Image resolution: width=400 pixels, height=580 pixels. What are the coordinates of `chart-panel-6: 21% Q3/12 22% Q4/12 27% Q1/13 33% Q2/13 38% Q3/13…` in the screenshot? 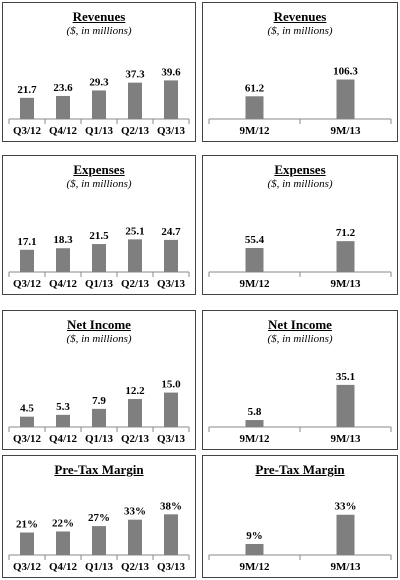 It's located at (99, 516).